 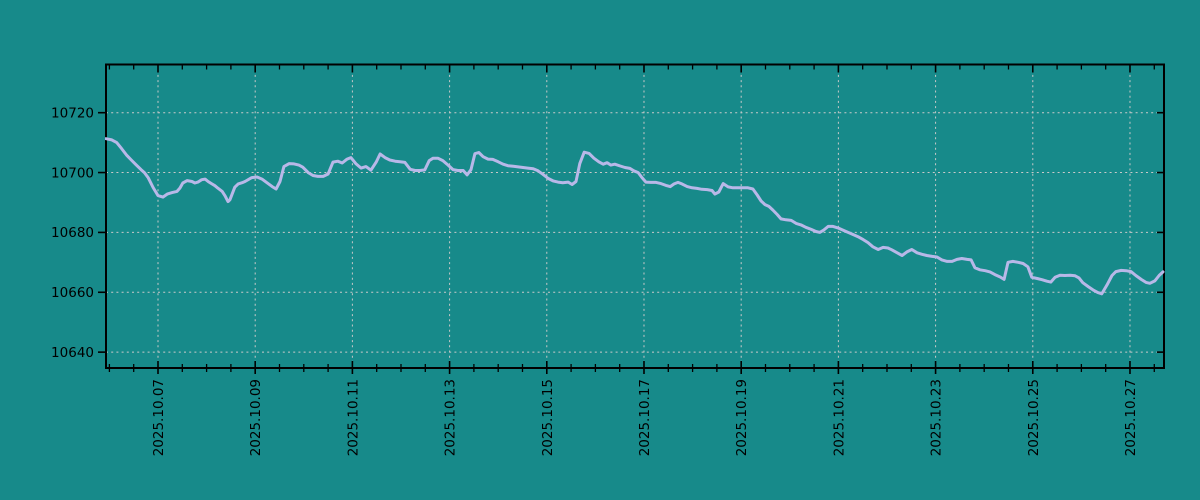 What do you see at coordinates (937, 417) in the screenshot?
I see `x-tick-label: 2025.10.23` at bounding box center [937, 417].